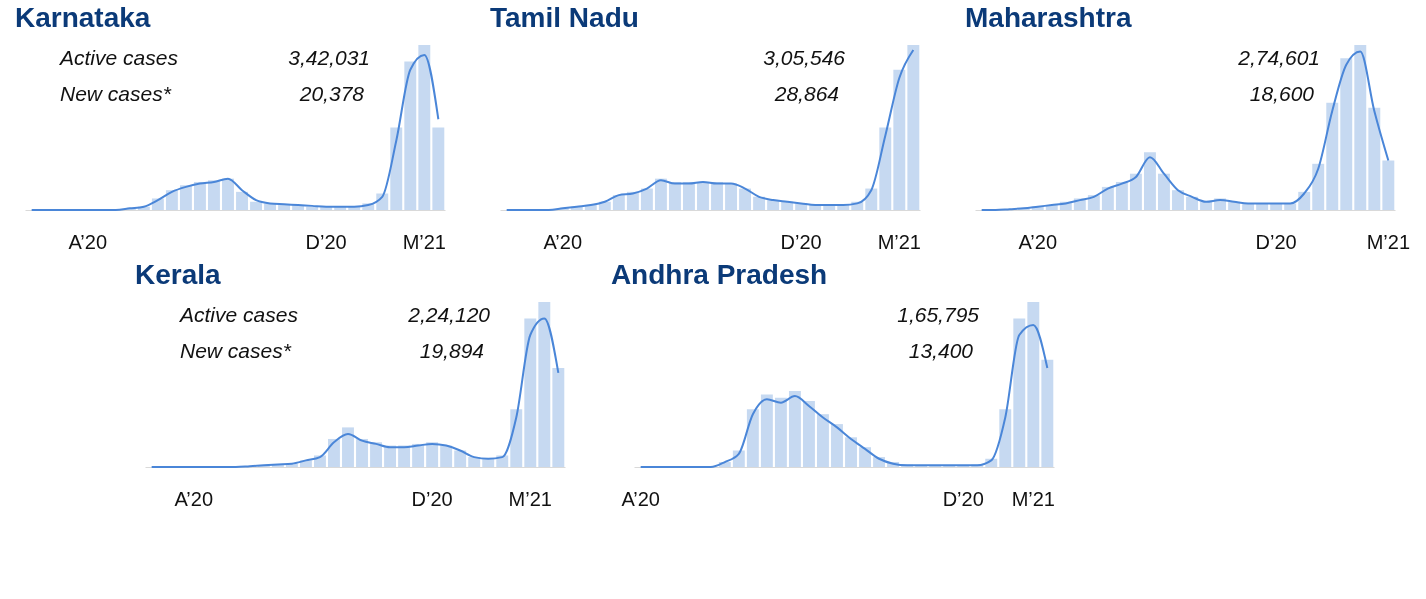  I want to click on annotation: 18,600, so click(1282, 93).